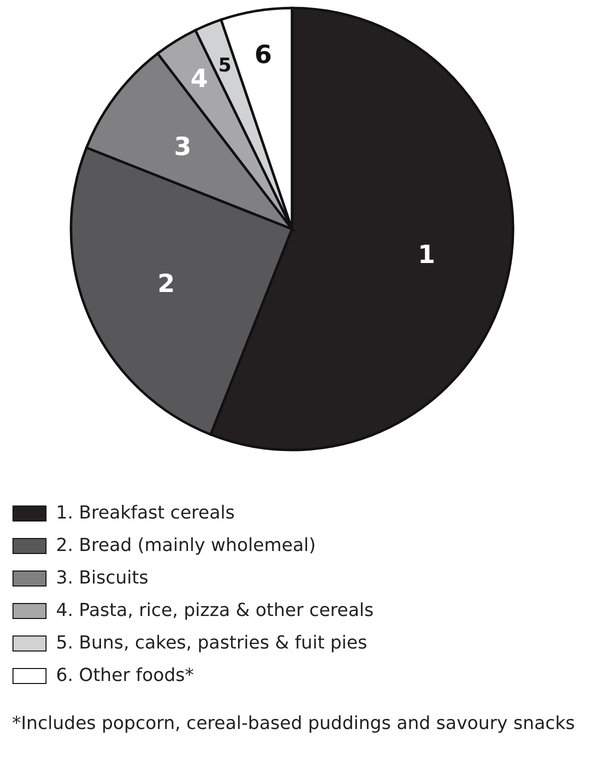  I want to click on text: 6, so click(263, 55).